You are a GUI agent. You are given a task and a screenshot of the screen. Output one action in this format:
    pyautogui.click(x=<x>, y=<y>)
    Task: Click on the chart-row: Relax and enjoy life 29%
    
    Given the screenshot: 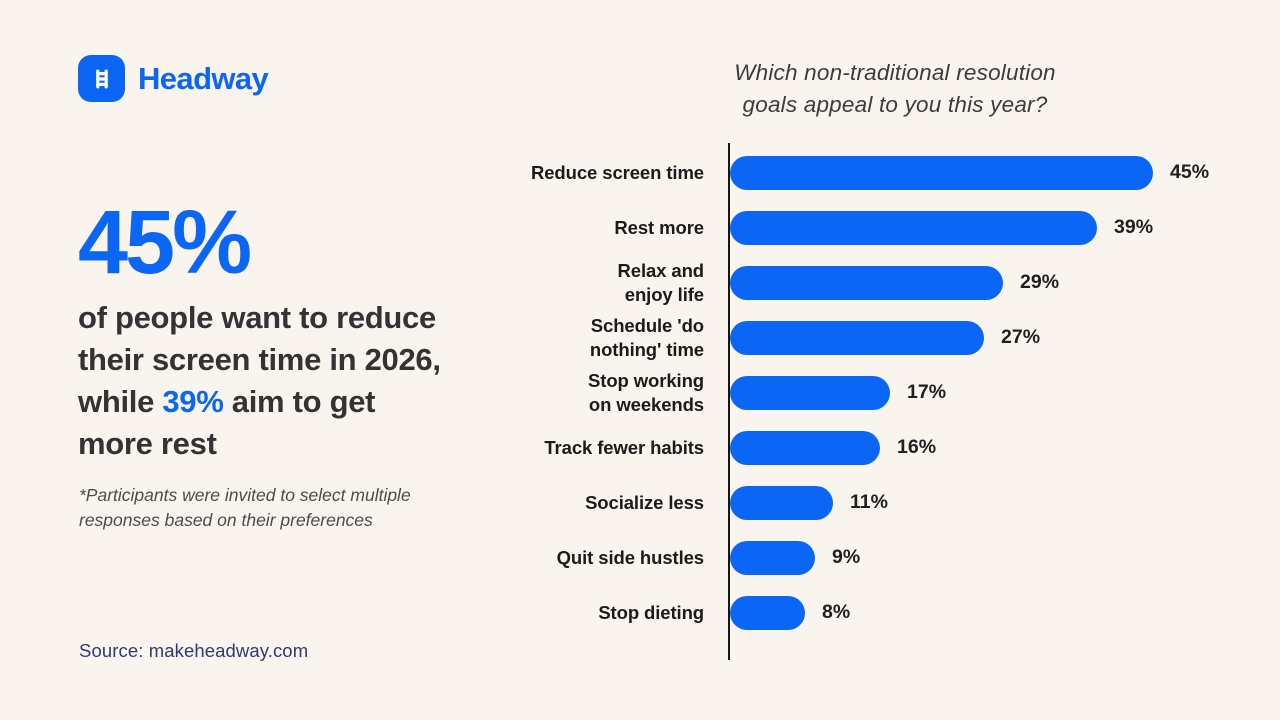 What is the action you would take?
    pyautogui.click(x=890, y=282)
    